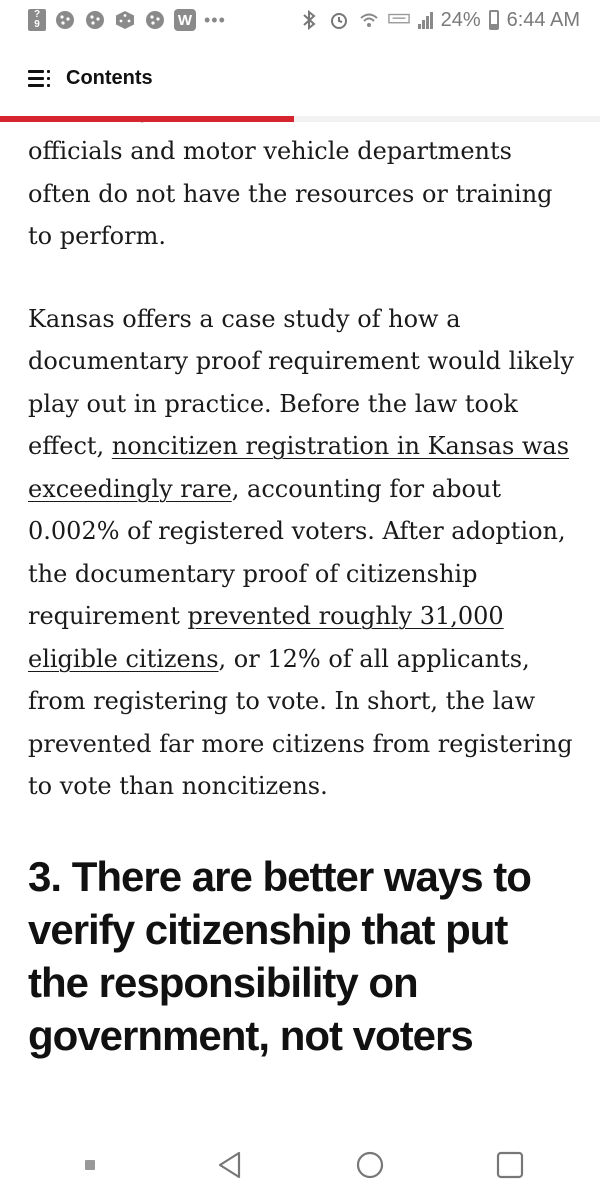  I want to click on clock: 6:44 AM, so click(543, 19).